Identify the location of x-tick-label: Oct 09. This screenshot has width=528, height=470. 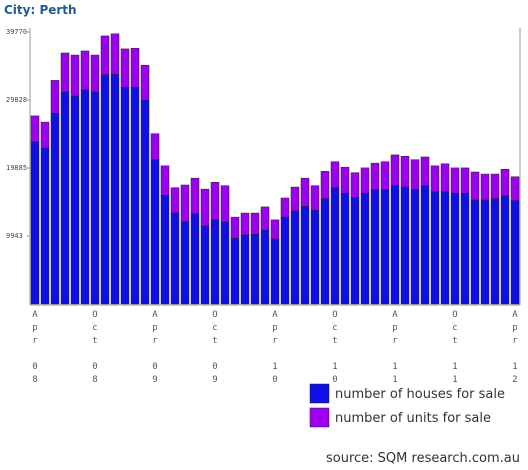
(215, 349).